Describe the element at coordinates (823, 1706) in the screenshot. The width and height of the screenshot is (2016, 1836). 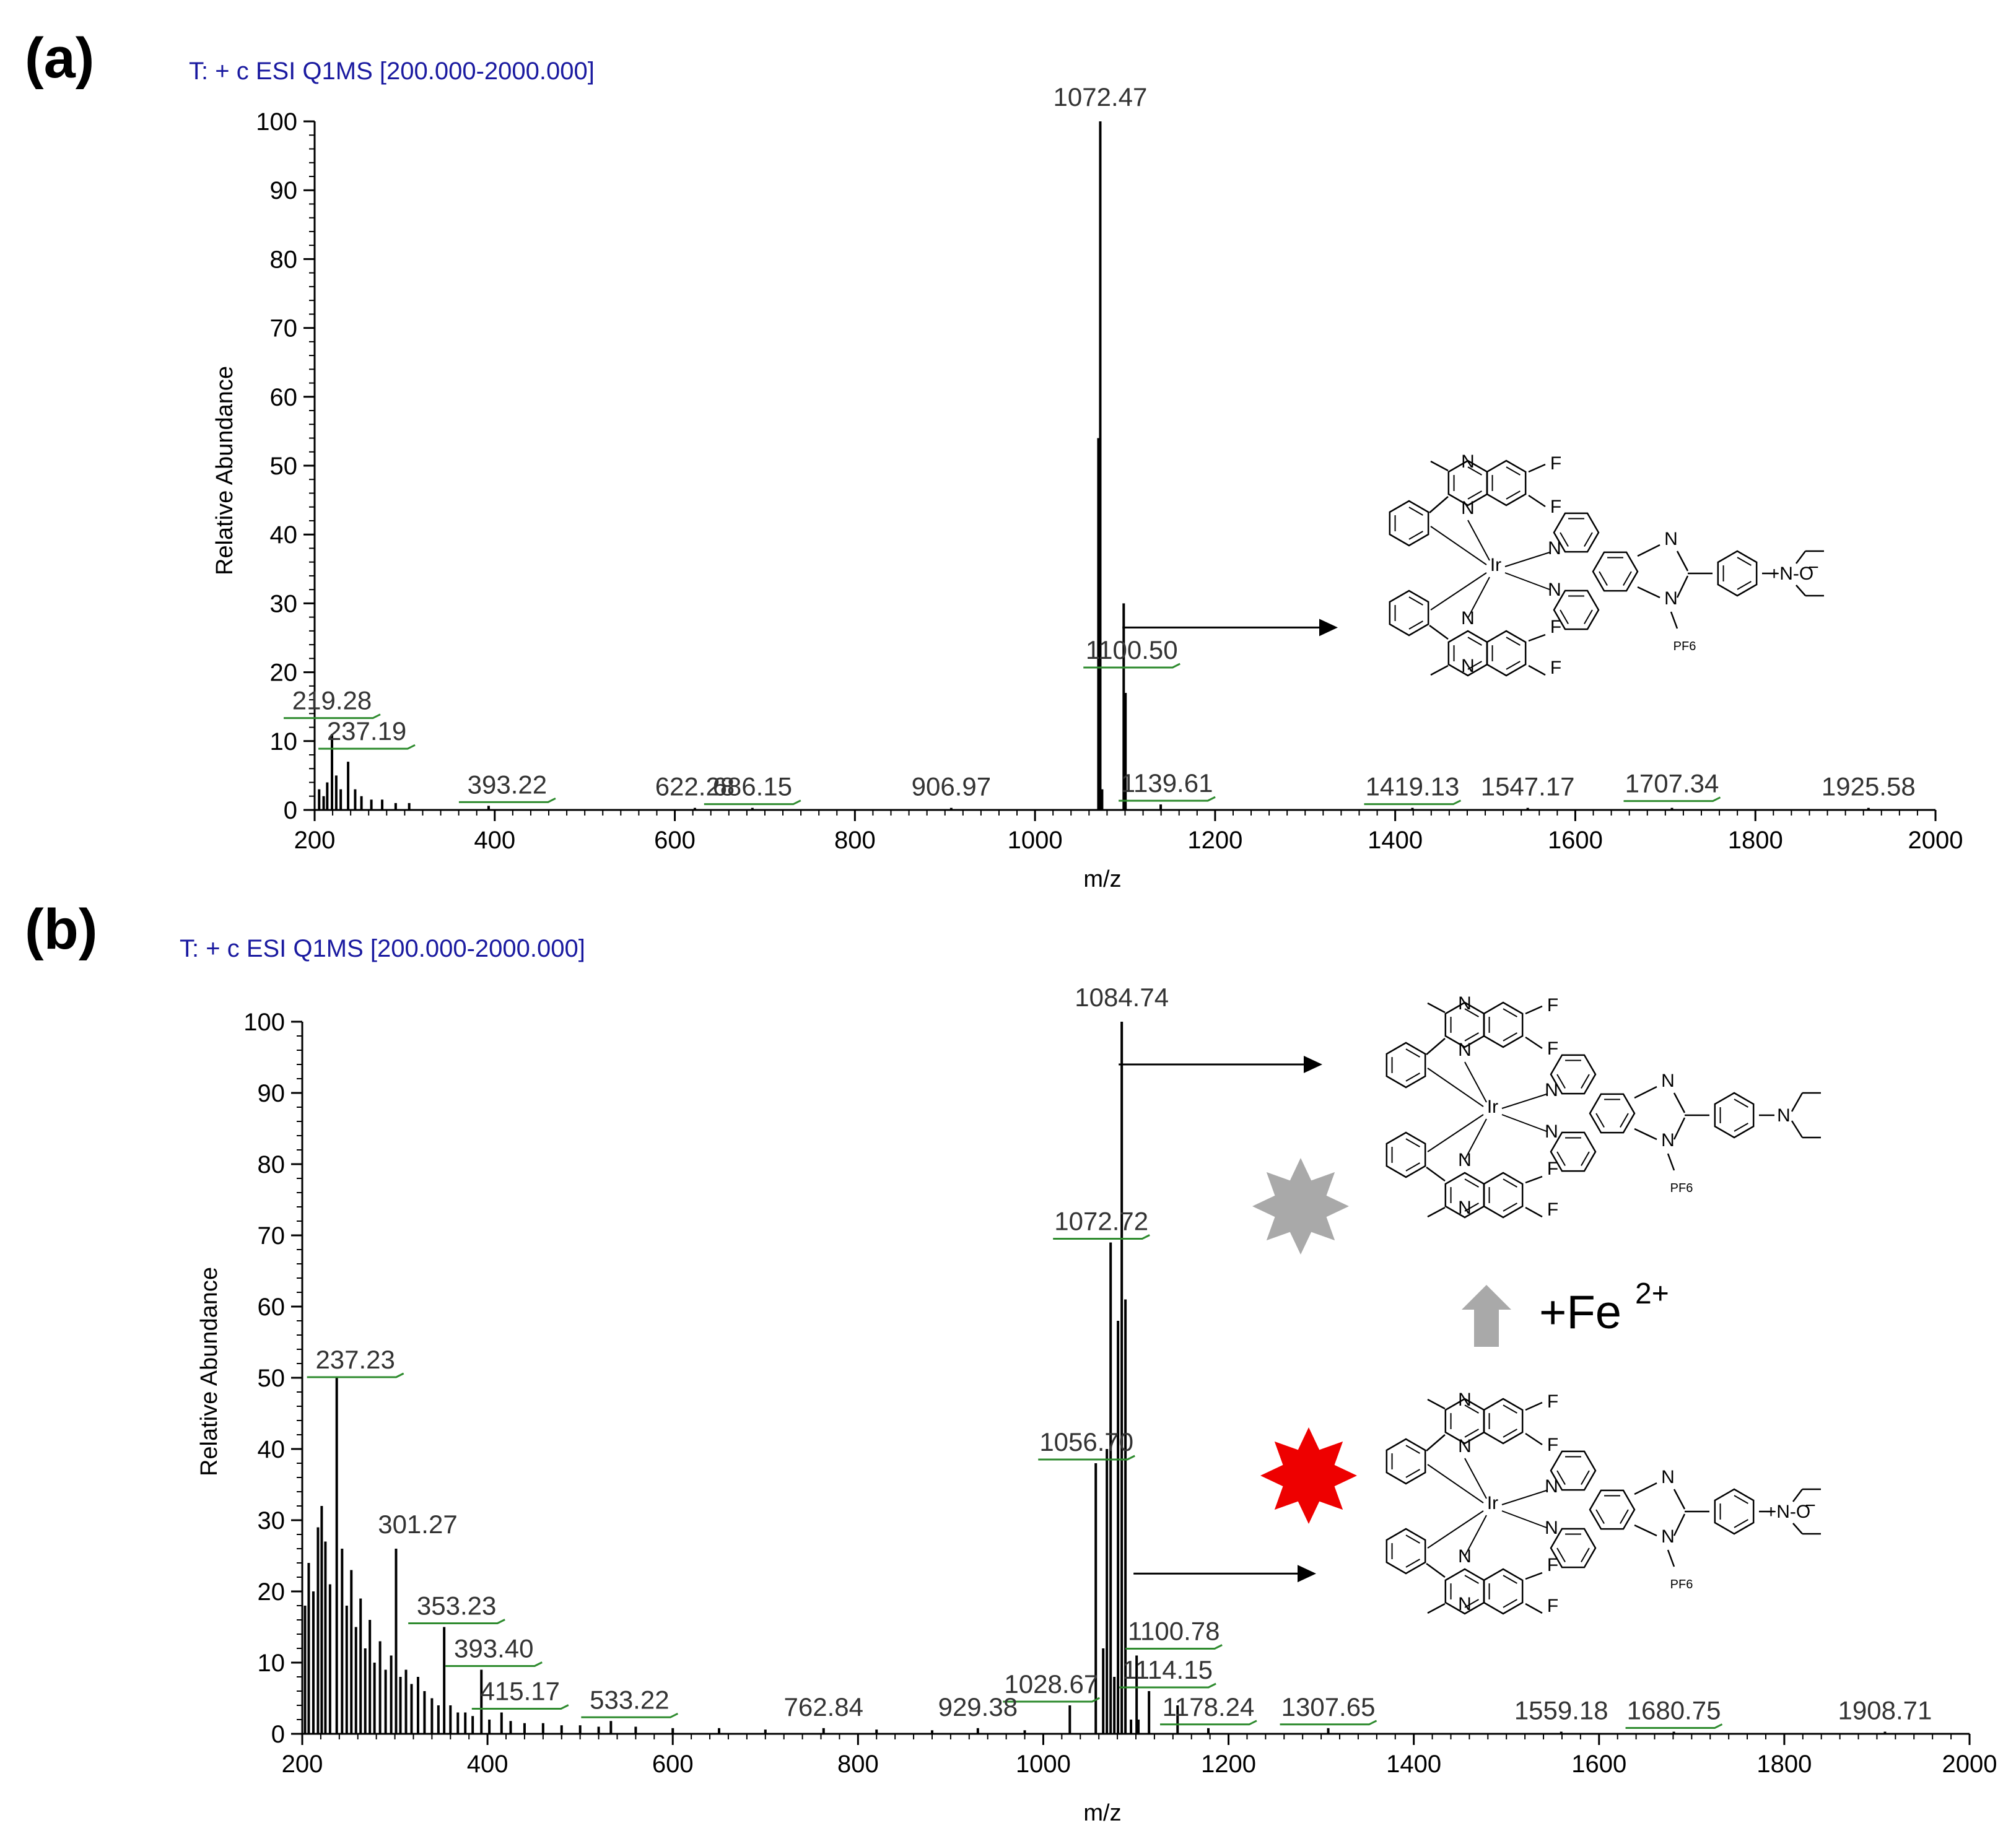
I see `peak-label: 762.84` at that location.